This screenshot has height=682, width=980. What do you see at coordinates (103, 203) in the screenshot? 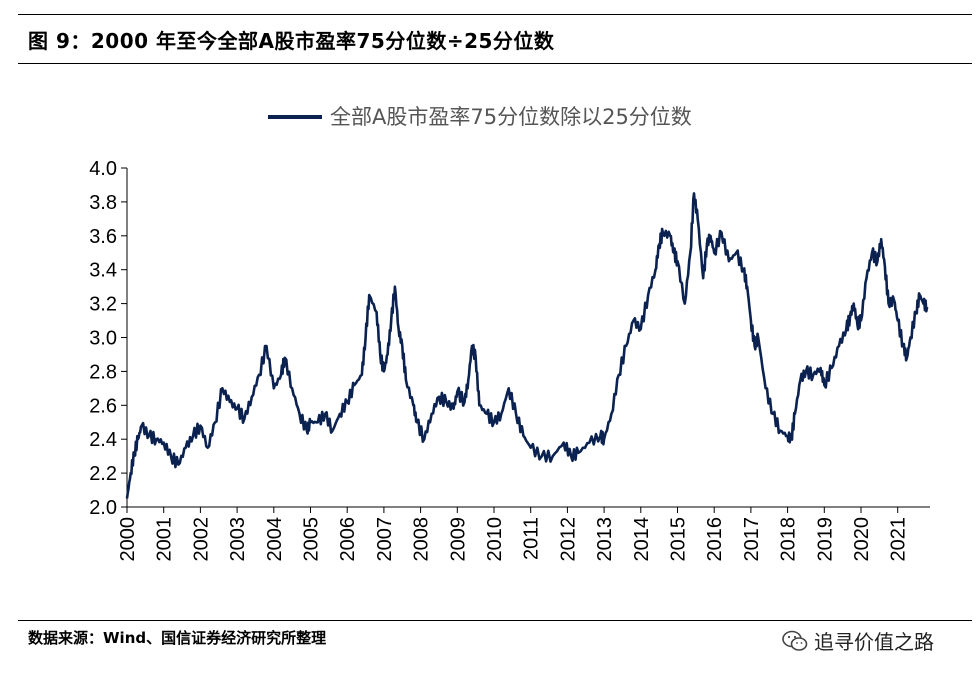
I see `y-tick-label: 3.8` at bounding box center [103, 203].